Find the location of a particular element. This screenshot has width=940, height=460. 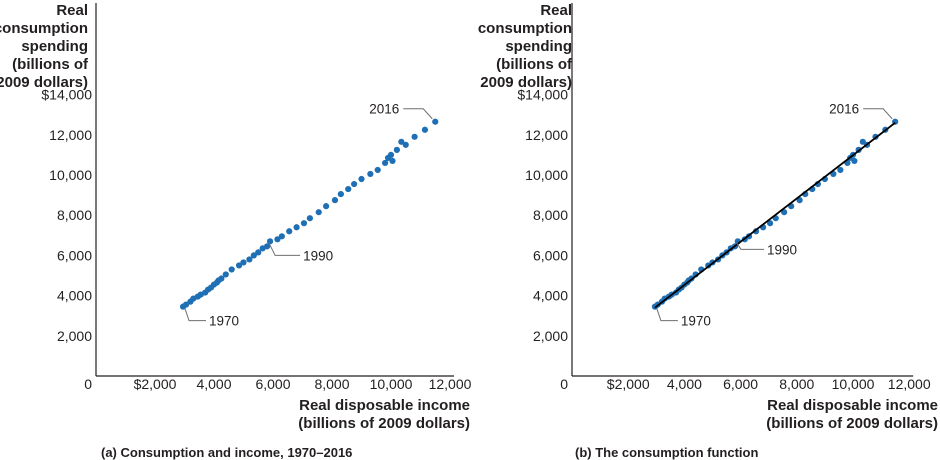

figure-caption: (a) Consumption and income, 1970–2016 is located at coordinates (226, 452).